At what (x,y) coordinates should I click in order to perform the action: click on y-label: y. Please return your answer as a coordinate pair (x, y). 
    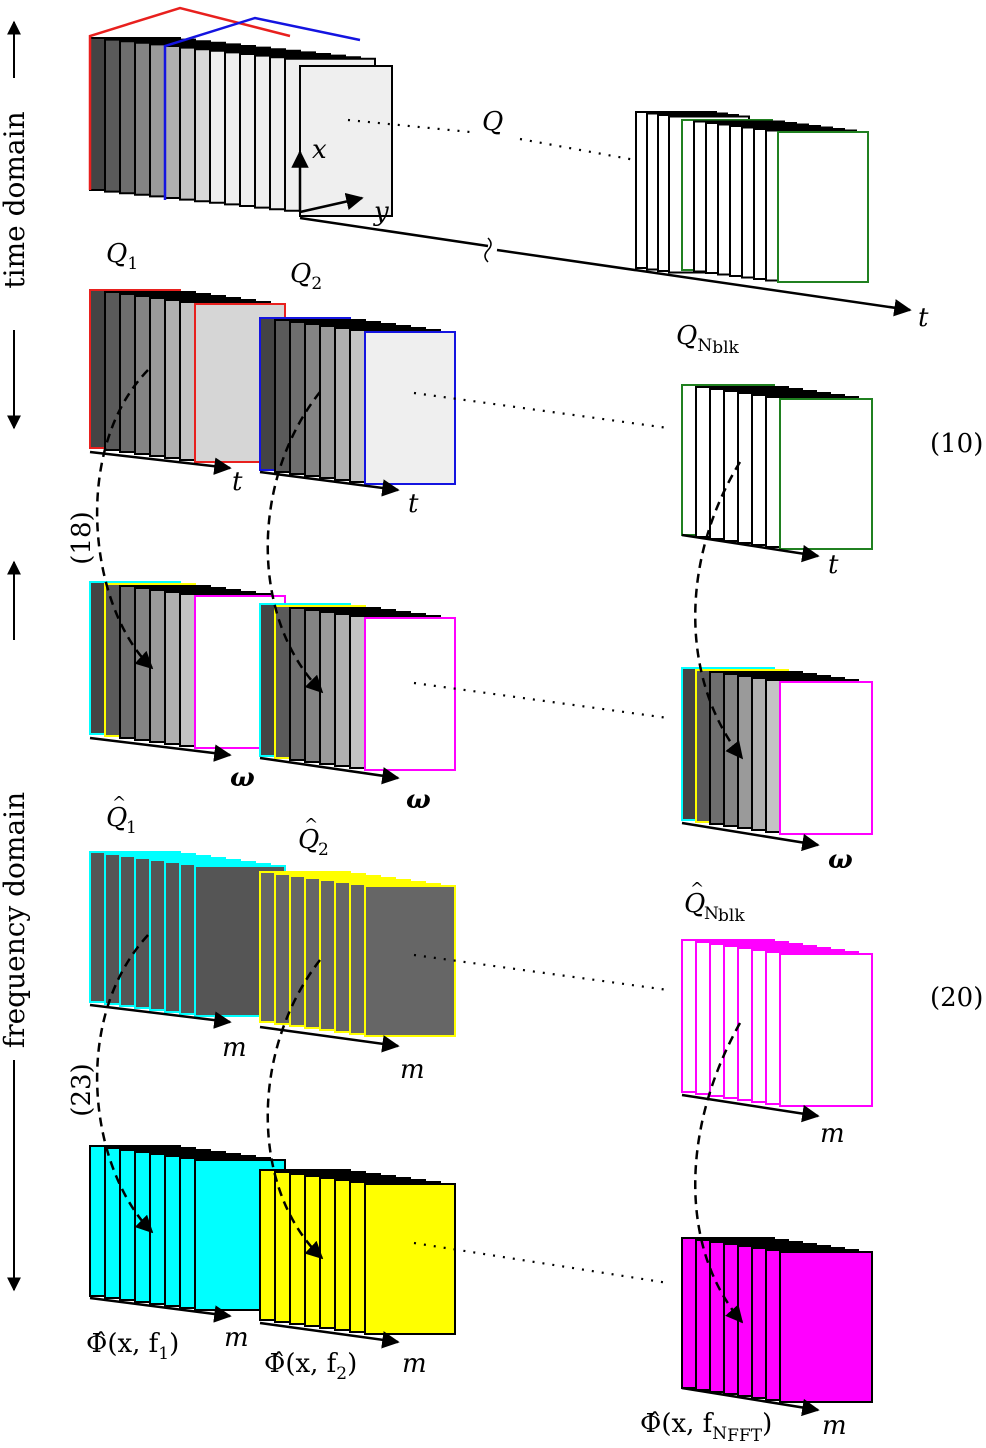
    Looking at the image, I should click on (381, 212).